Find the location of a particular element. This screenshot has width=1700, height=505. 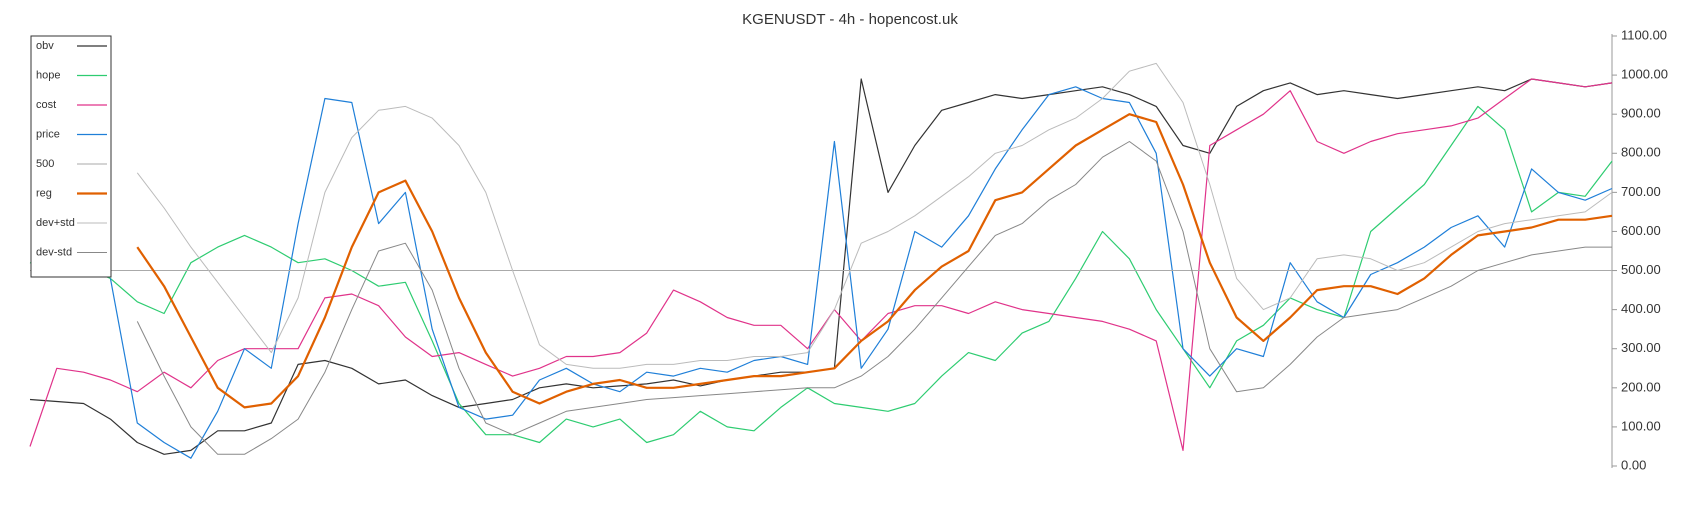

chart-title: KGENUSDT - 4h - hopencost.uk is located at coordinates (850, 19).